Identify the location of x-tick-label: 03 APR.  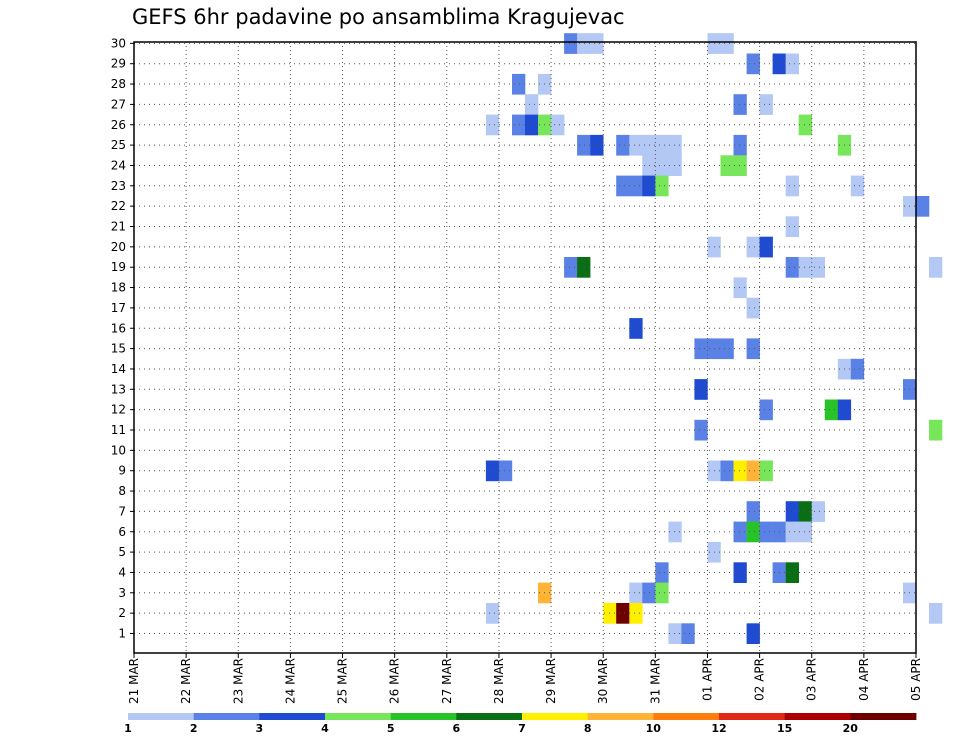
(812, 679).